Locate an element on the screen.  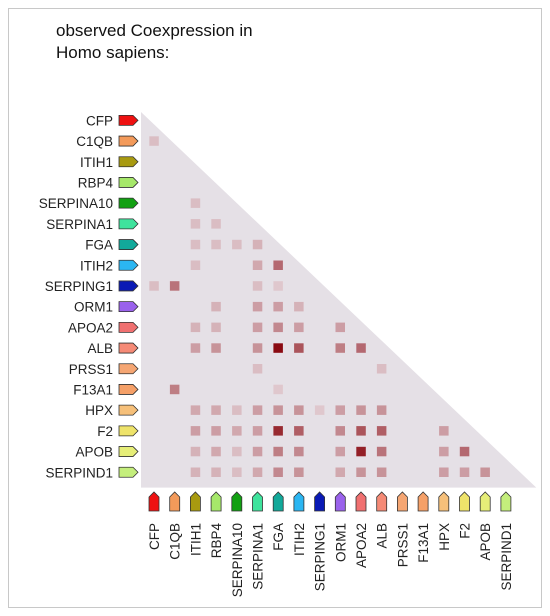
cell-c1qb-cfp is located at coordinates (154, 141).